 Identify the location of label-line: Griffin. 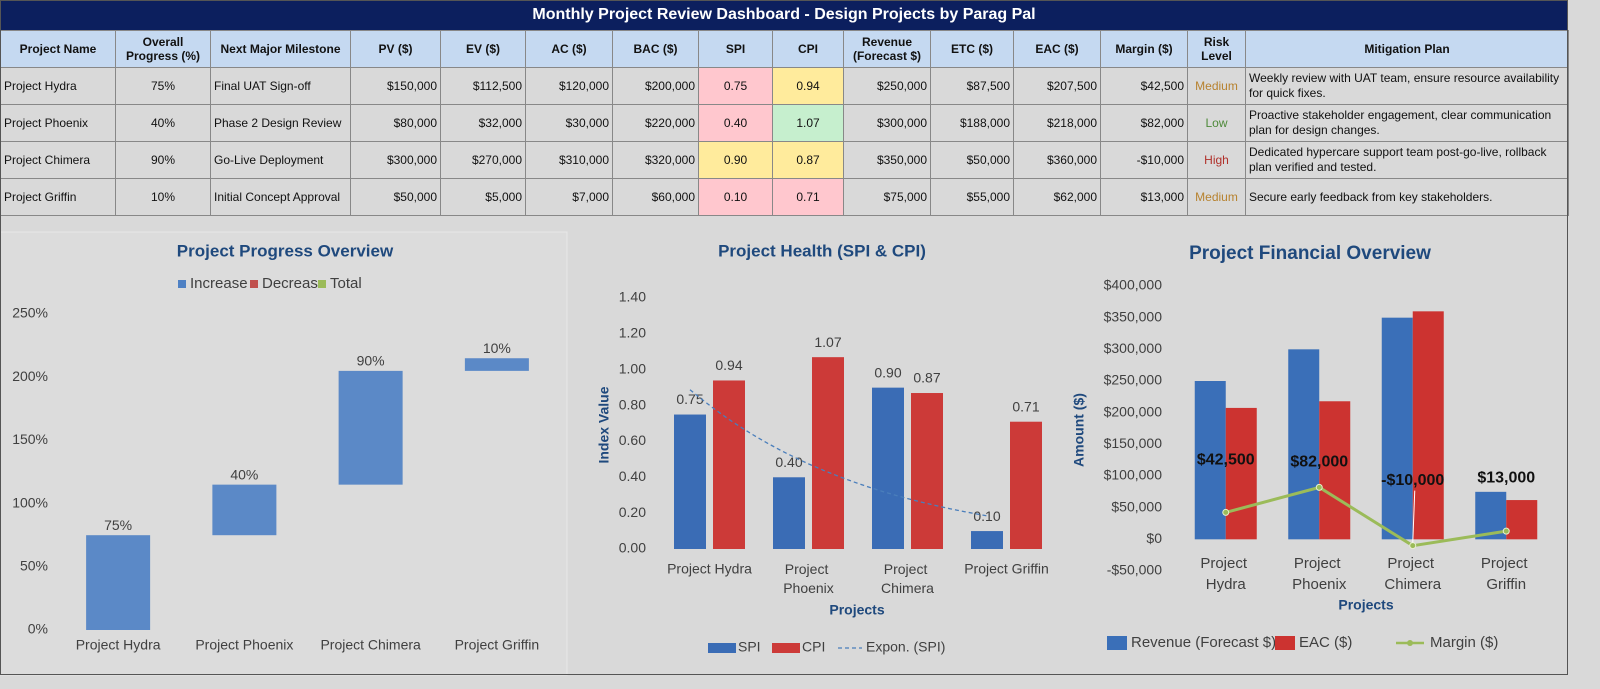
(1506, 584).